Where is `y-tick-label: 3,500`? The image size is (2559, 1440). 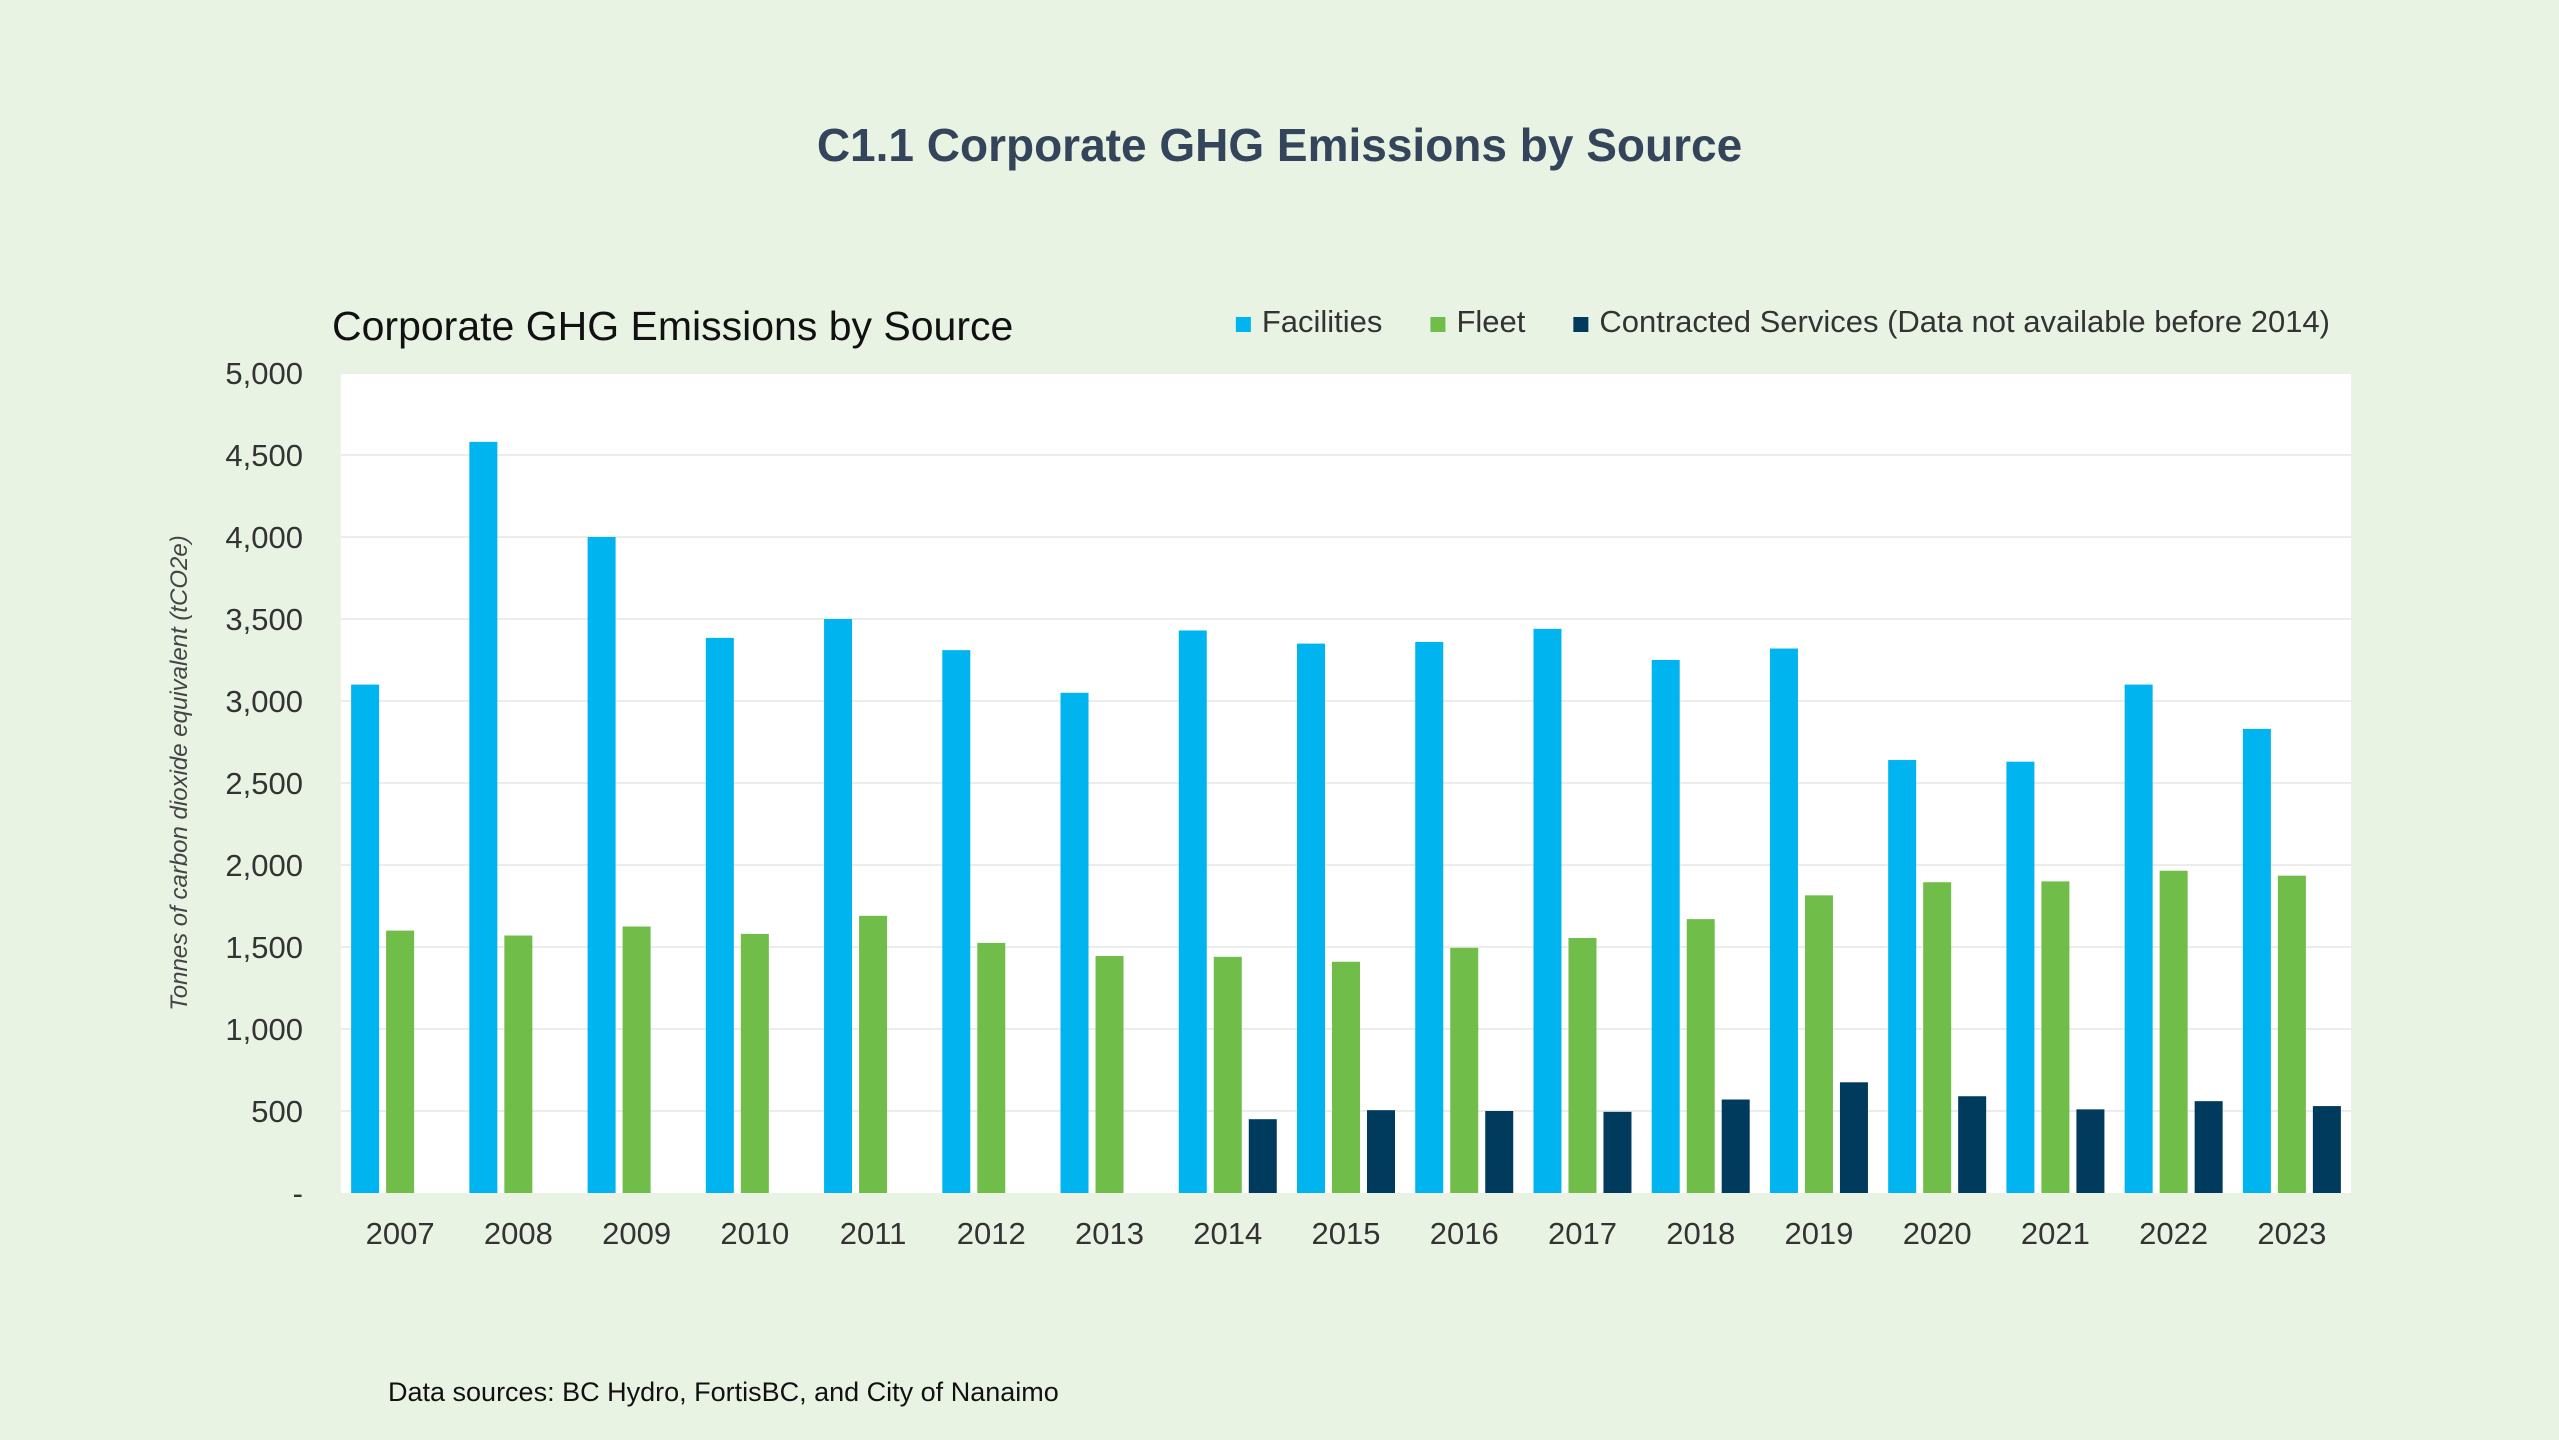 y-tick-label: 3,500 is located at coordinates (264, 619).